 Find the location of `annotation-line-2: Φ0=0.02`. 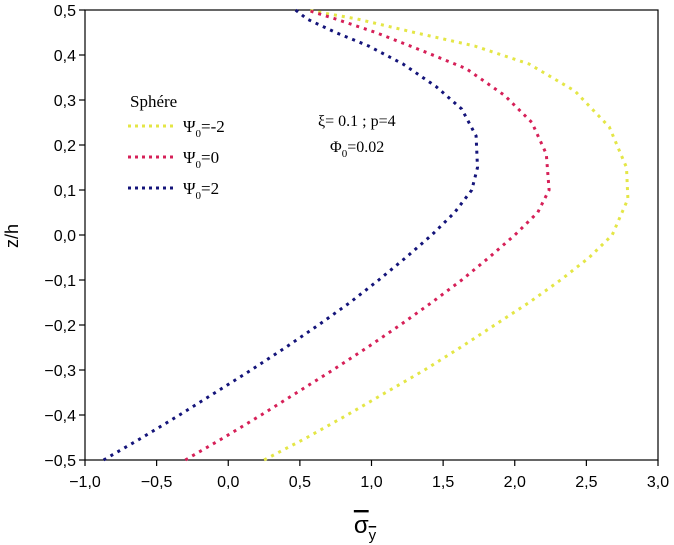

annotation-line-2: Φ0=0.02 is located at coordinates (357, 149).